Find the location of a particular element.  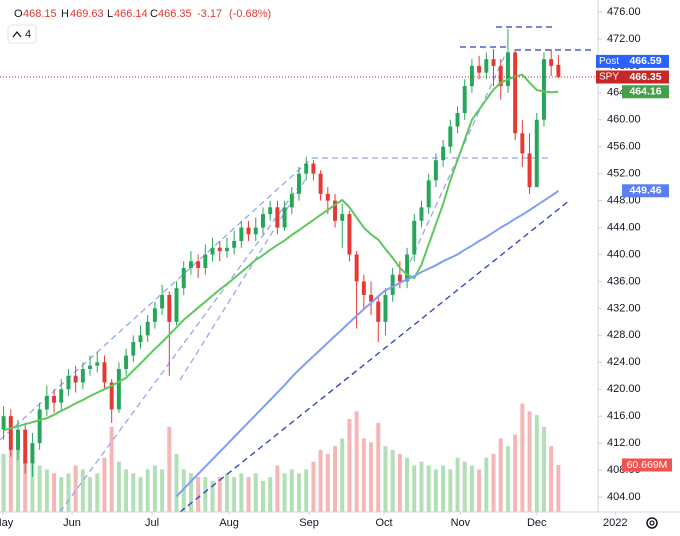

price-badge-label: 449.46 is located at coordinates (645, 191).